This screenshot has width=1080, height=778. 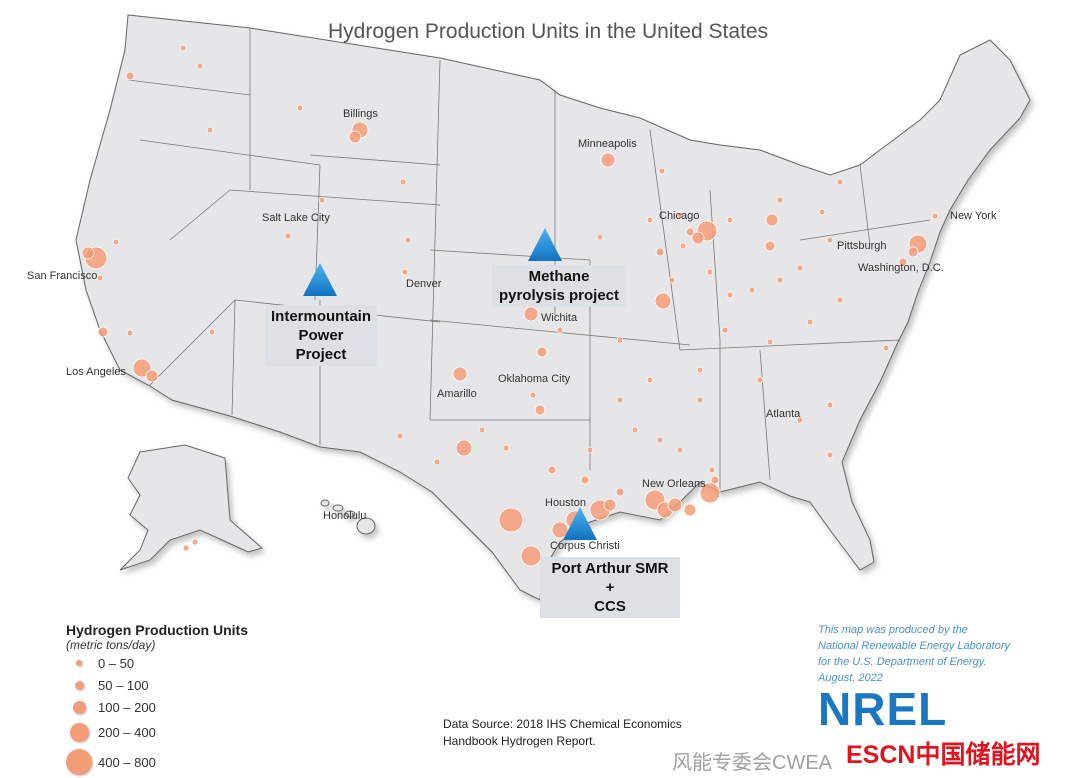 What do you see at coordinates (559, 276) in the screenshot?
I see `callout-line: Methane` at bounding box center [559, 276].